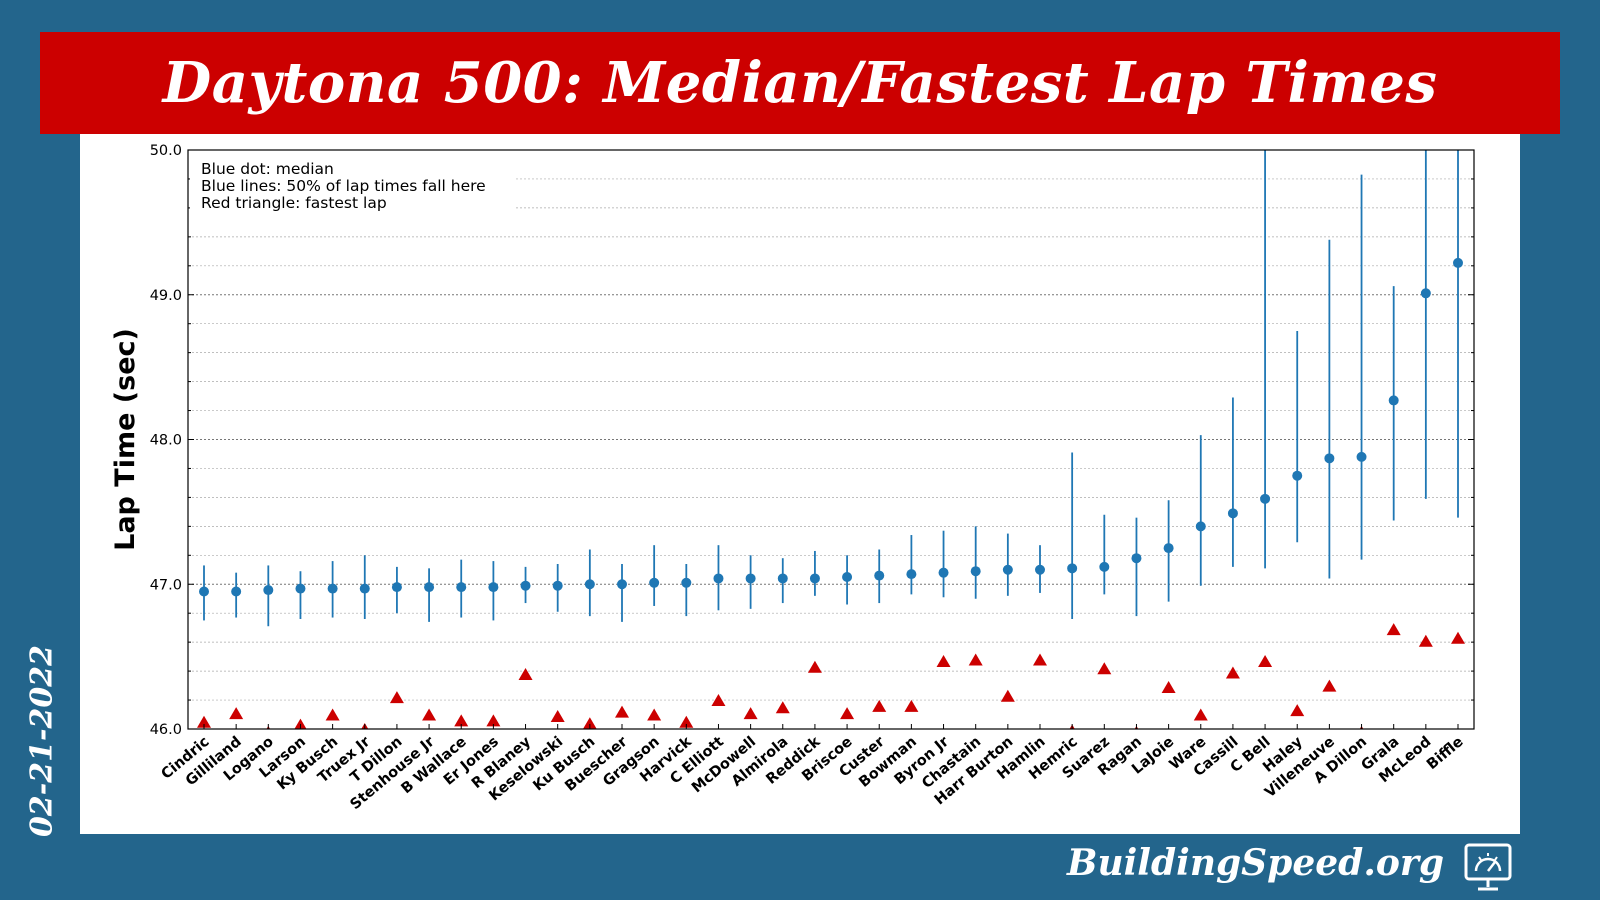  I want to click on chart-title: Daytona 500: Median/Fastest Lap Times, so click(800, 83).